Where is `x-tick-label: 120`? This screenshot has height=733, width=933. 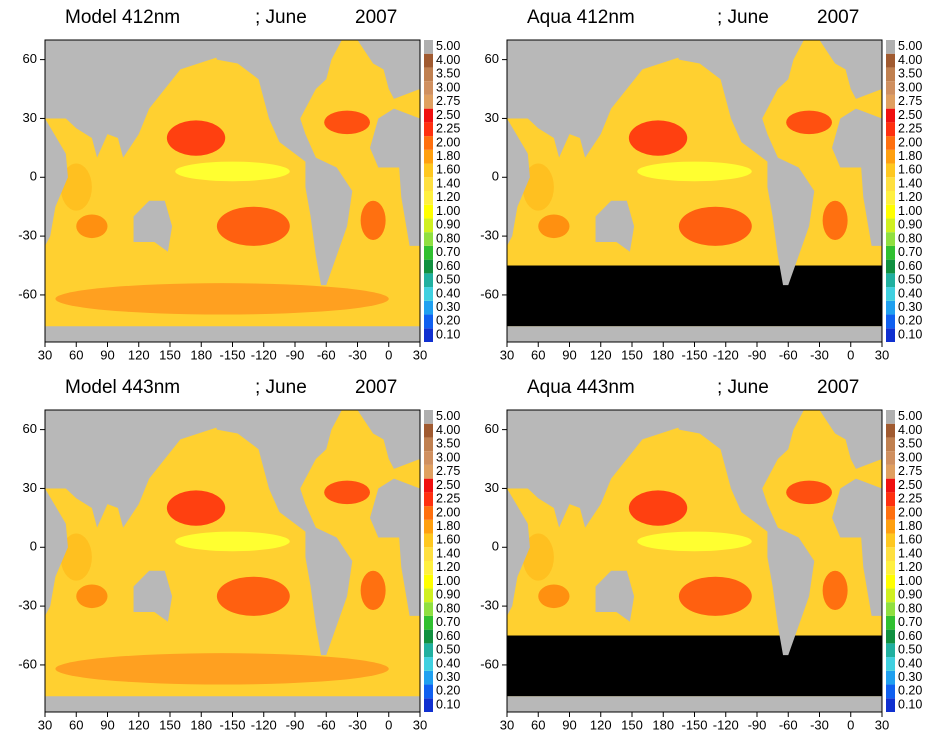 x-tick-label: 120 is located at coordinates (139, 724).